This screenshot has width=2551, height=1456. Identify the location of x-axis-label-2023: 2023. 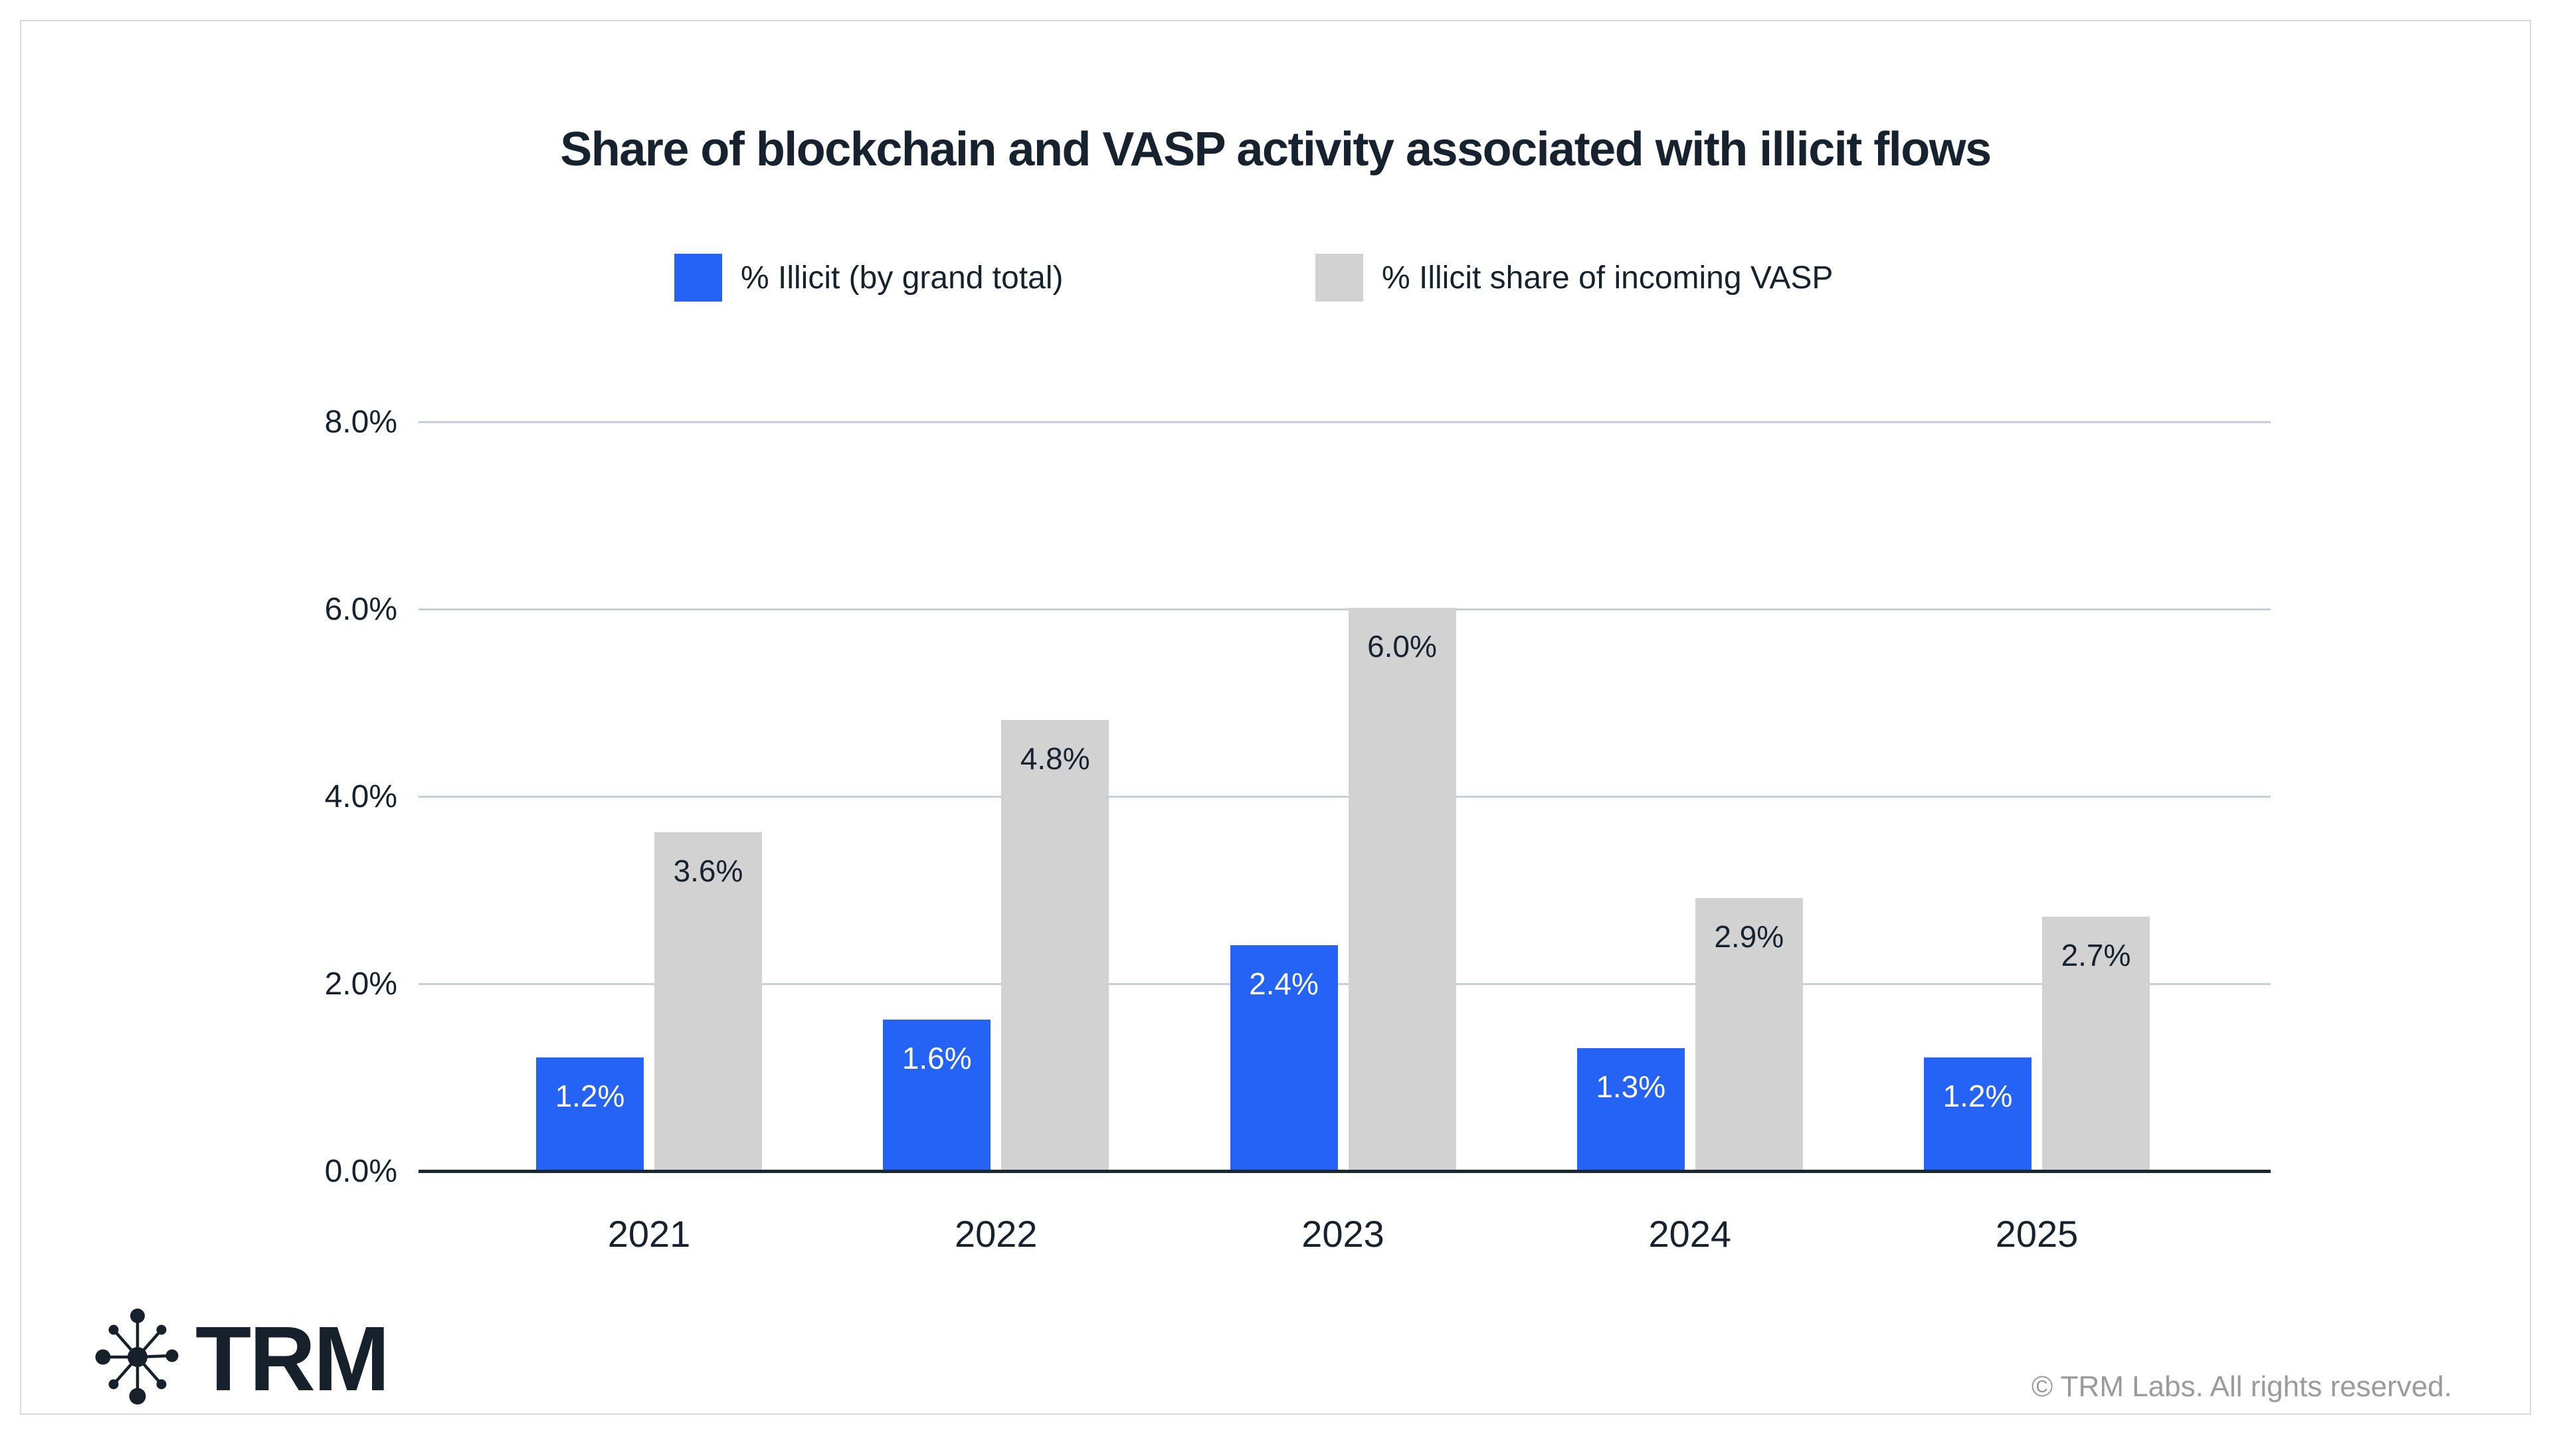
(1343, 1234).